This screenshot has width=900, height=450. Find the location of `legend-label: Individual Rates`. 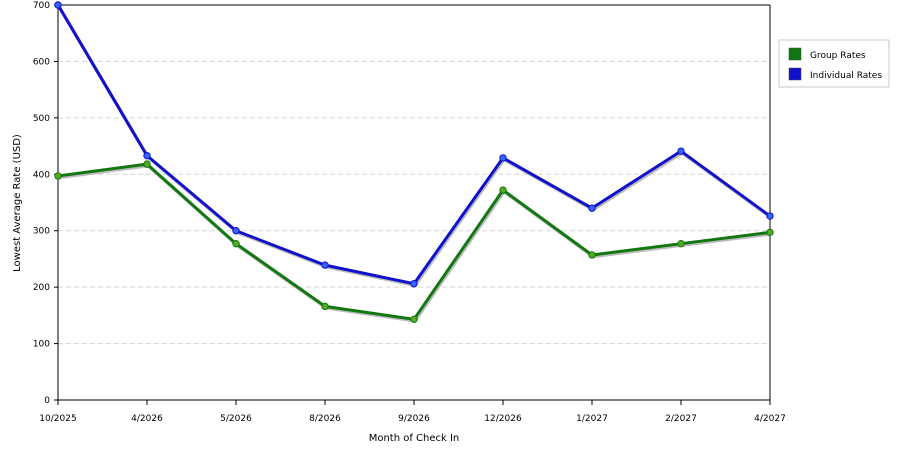

legend-label: Individual Rates is located at coordinates (846, 76).